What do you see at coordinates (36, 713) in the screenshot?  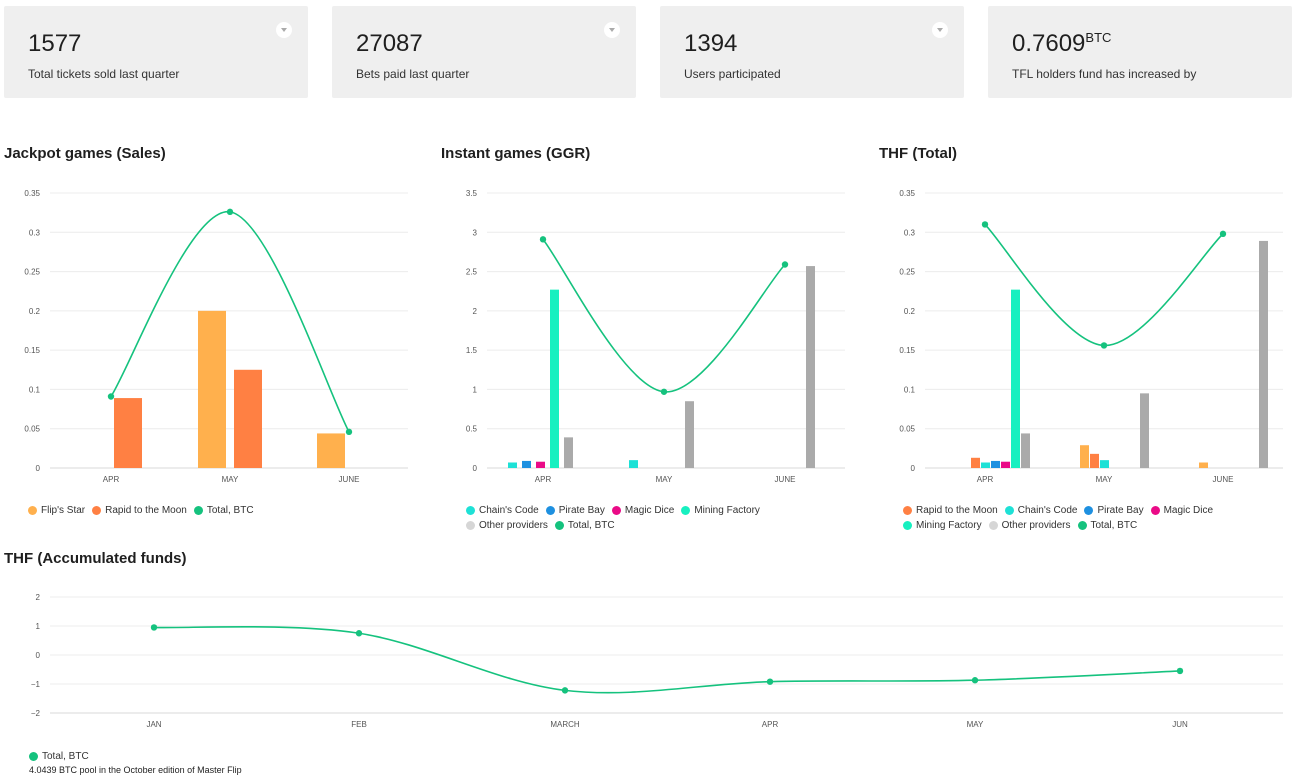 I see `y-tick-label: −2` at bounding box center [36, 713].